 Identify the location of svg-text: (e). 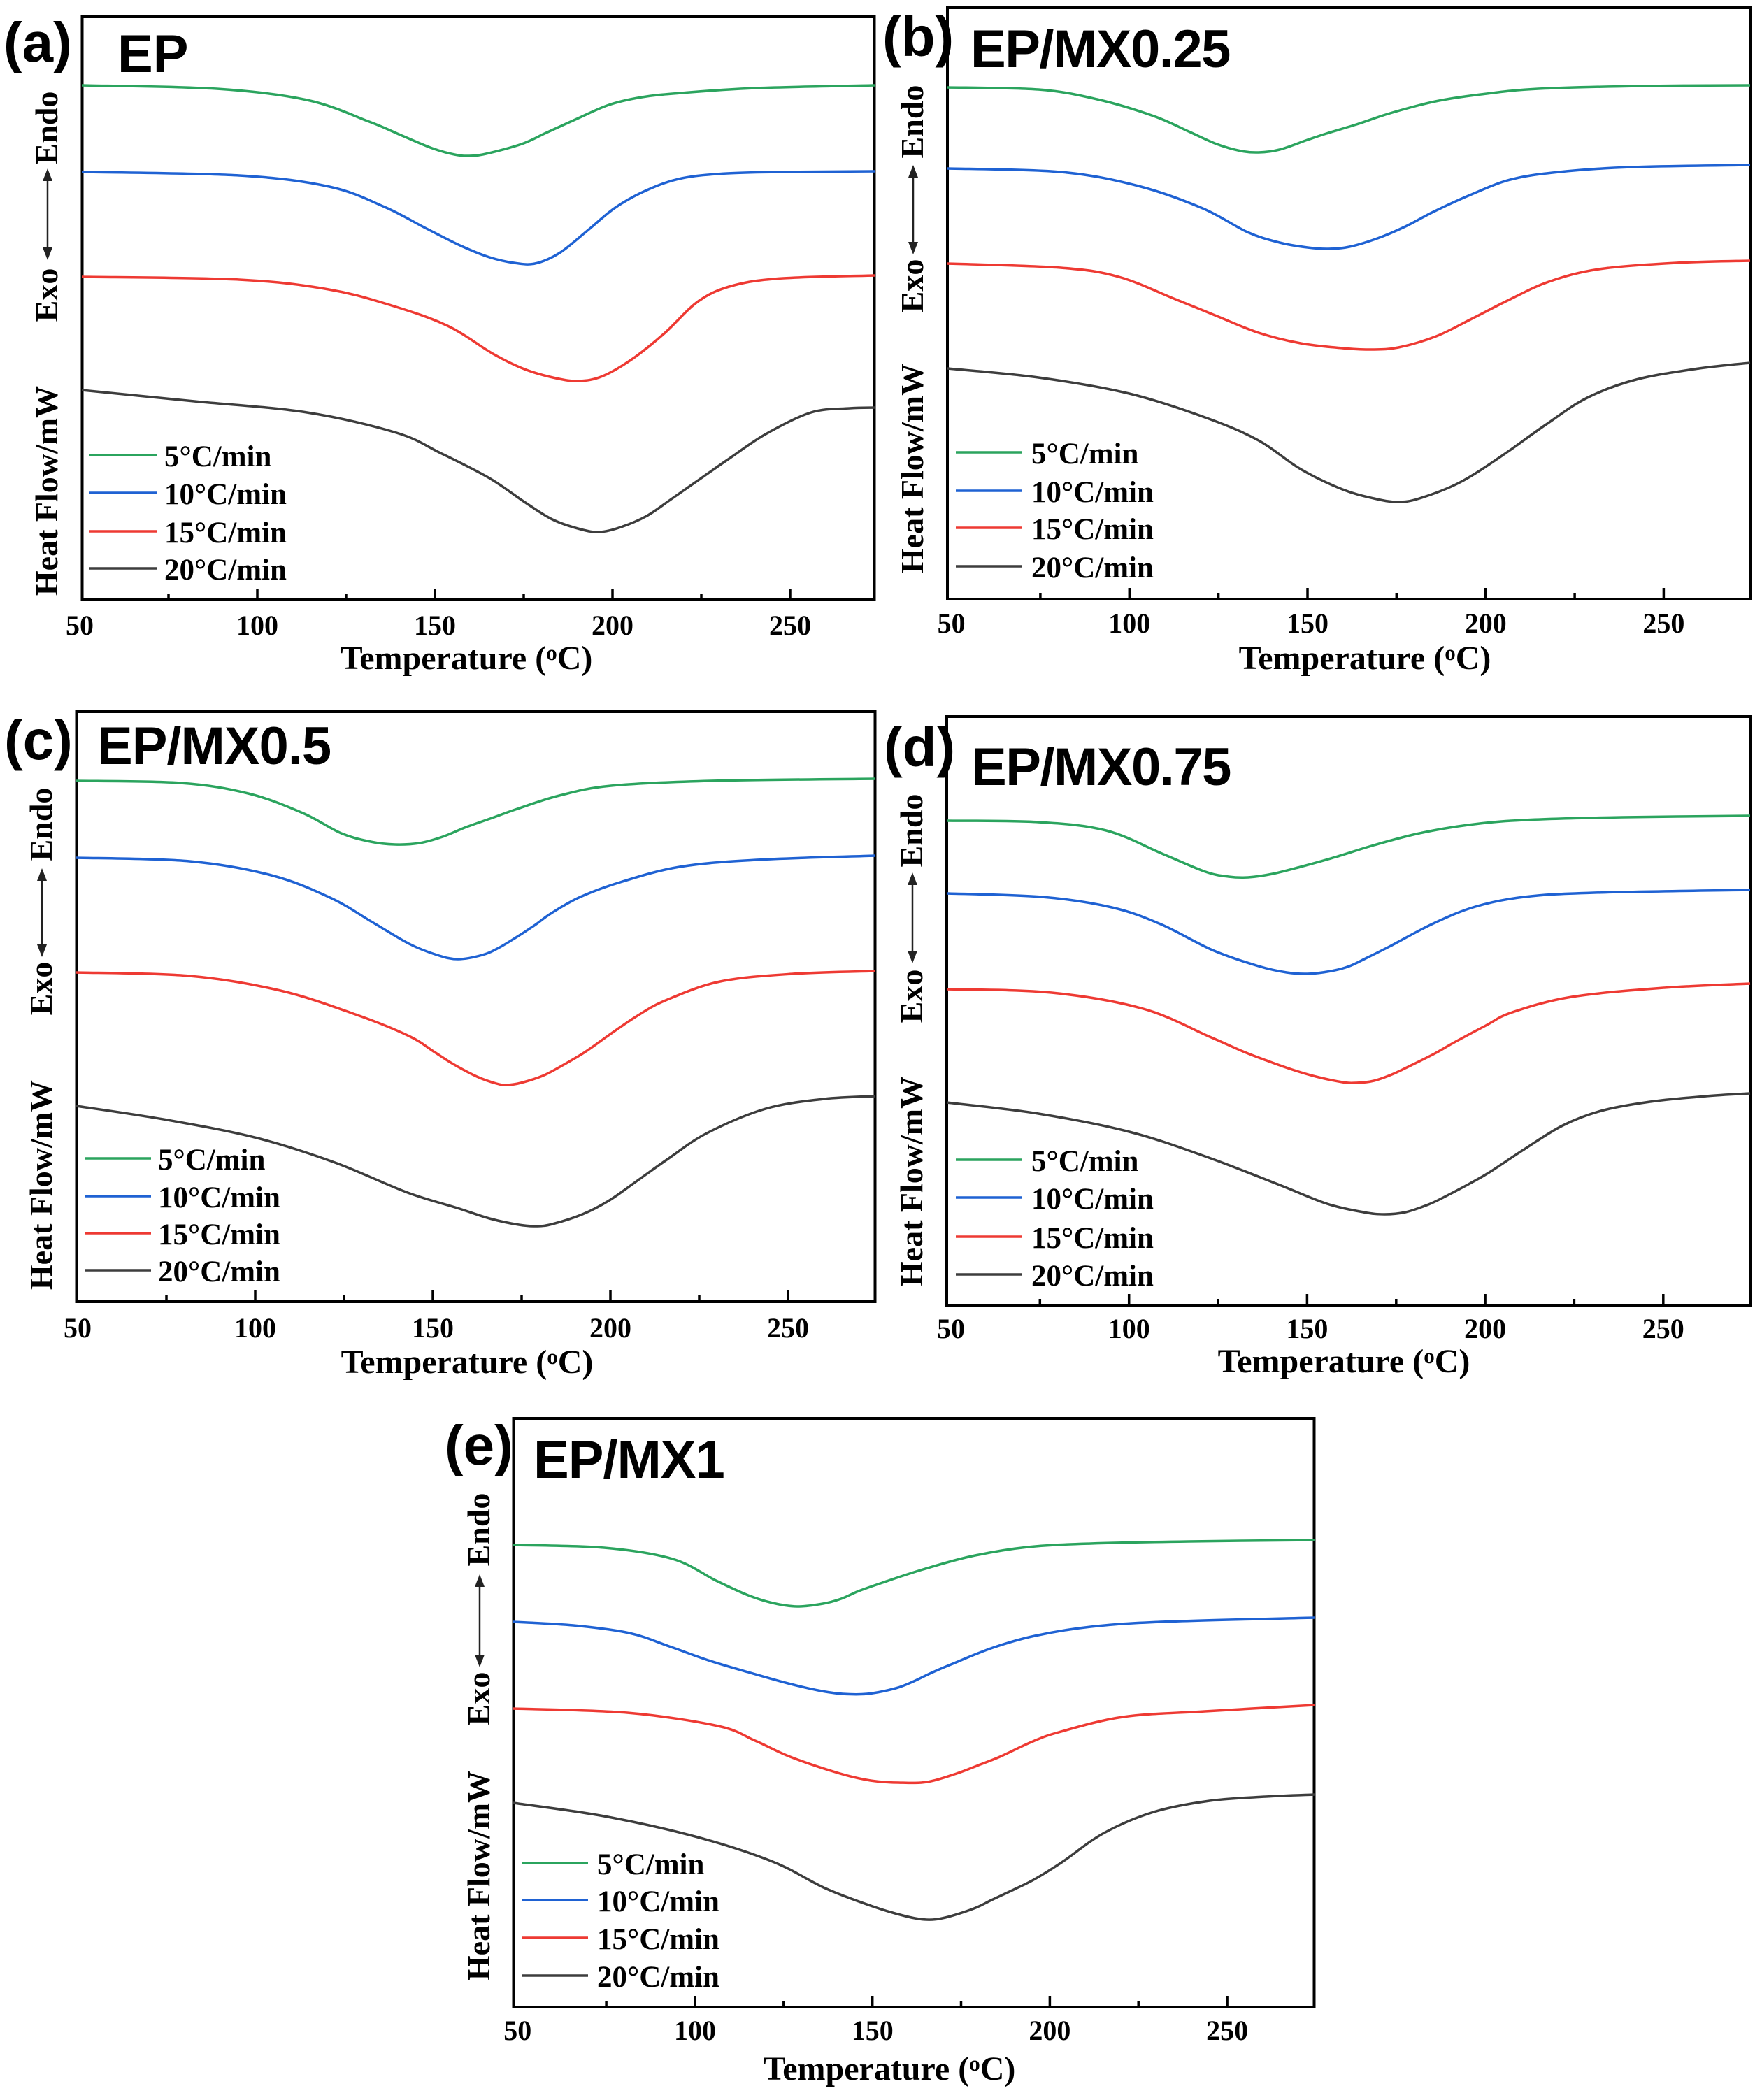
(479, 1445).